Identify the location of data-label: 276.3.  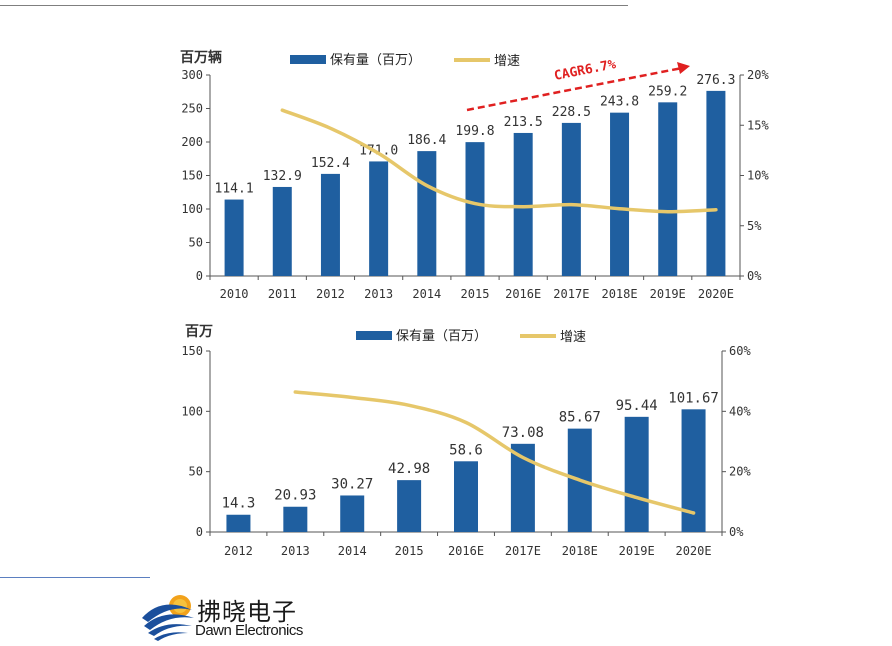
(715, 80).